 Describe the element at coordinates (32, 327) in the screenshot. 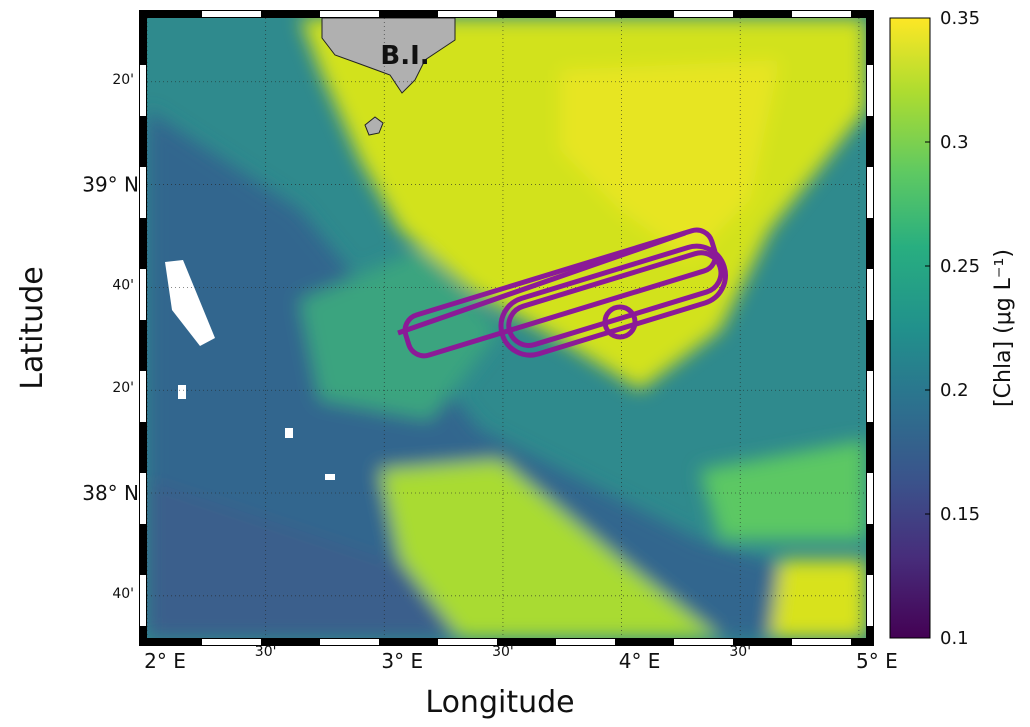

I see `y-axis-label: Latitude` at that location.